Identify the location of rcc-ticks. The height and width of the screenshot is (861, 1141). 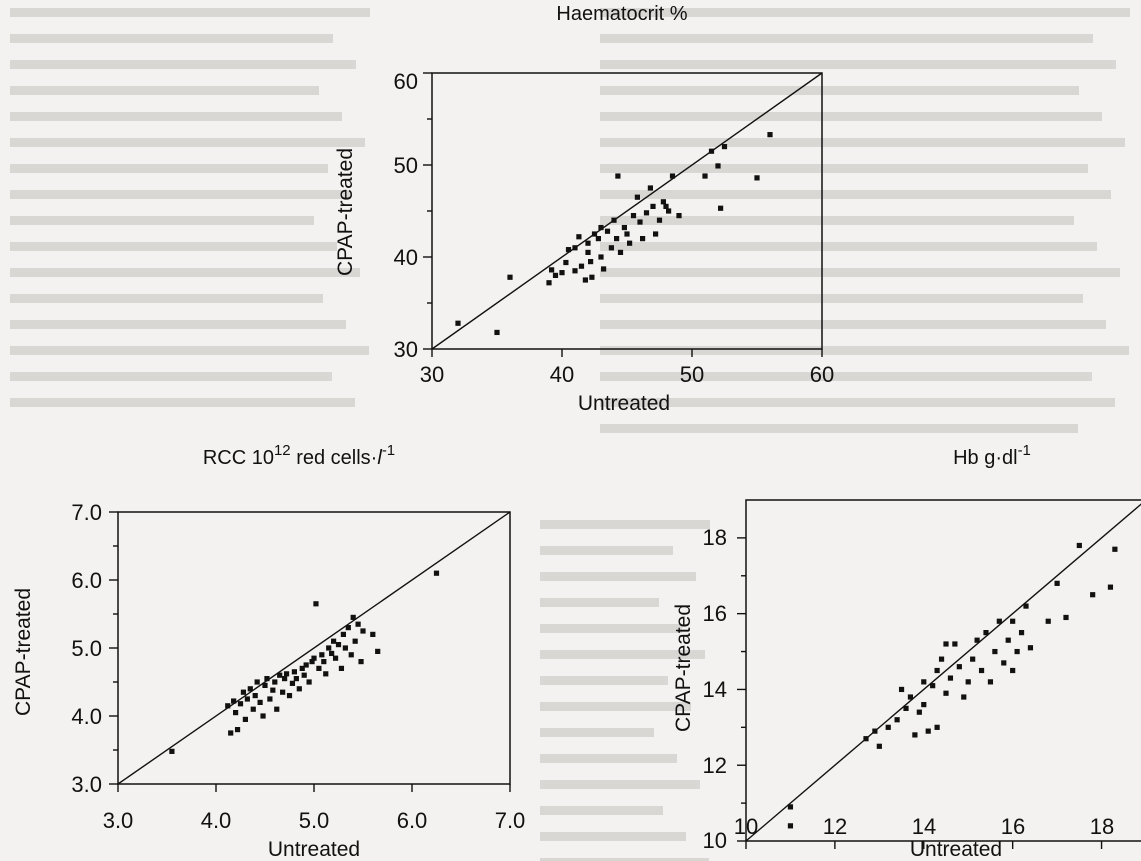
(310, 651).